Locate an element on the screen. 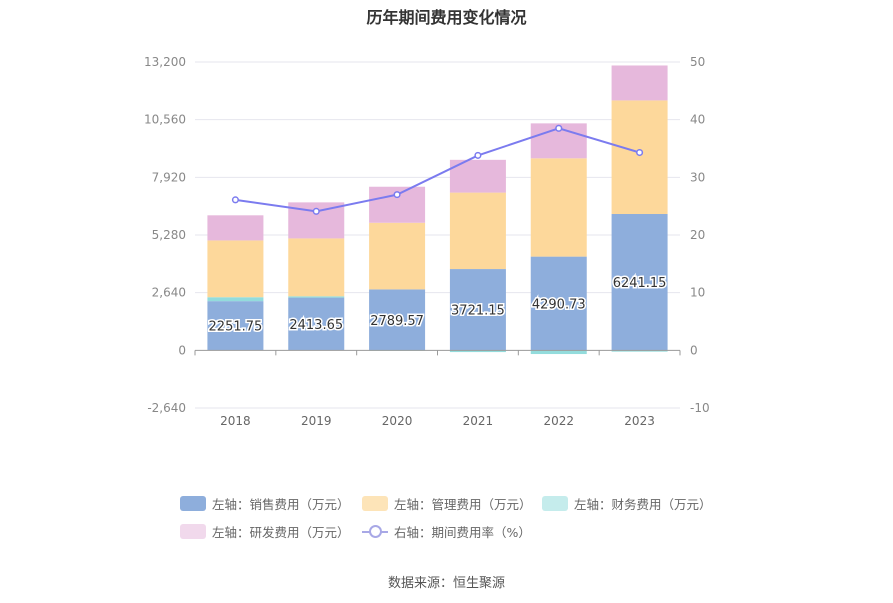 The height and width of the screenshot is (603, 893). expense-rate-line is located at coordinates (437, 170).